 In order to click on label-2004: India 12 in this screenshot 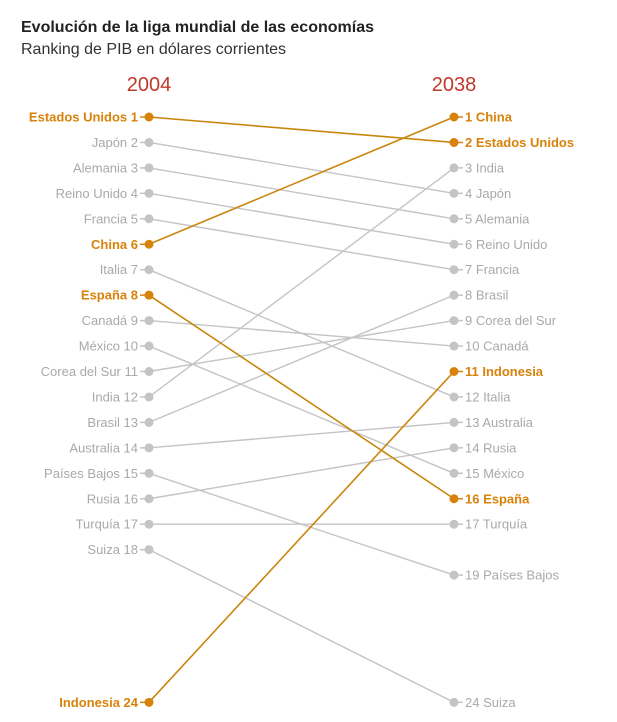, I will do `click(115, 396)`.